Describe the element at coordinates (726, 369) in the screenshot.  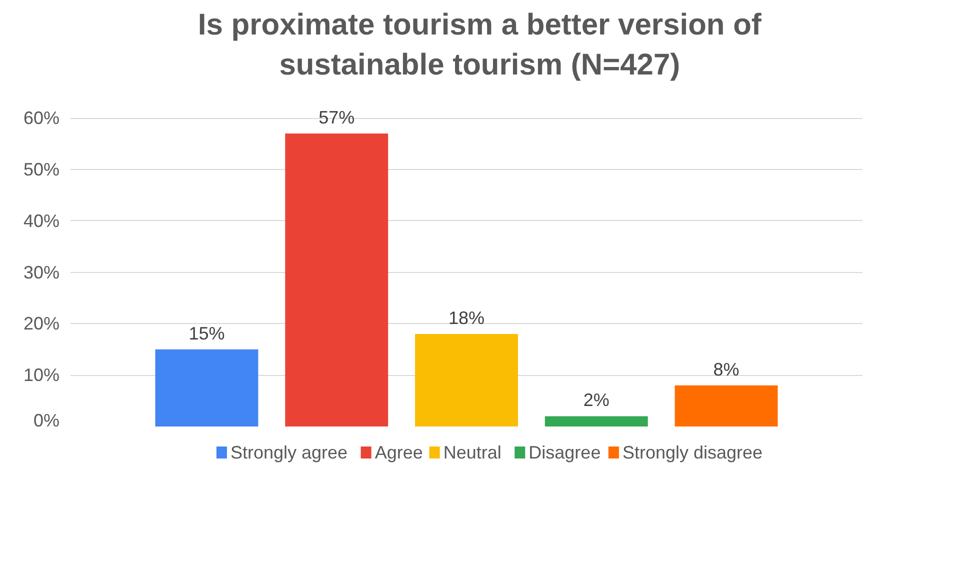
I see `data-label: 8%` at that location.